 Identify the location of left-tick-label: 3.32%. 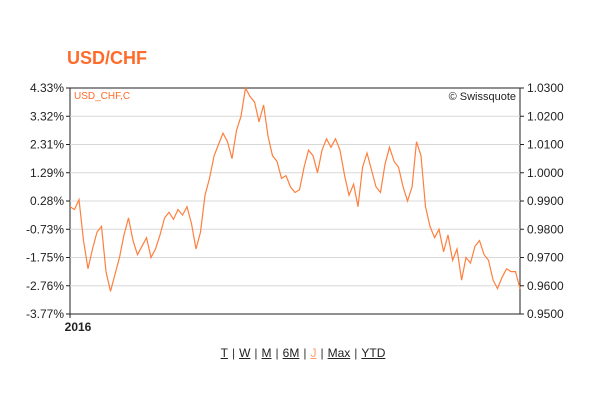
(47, 116).